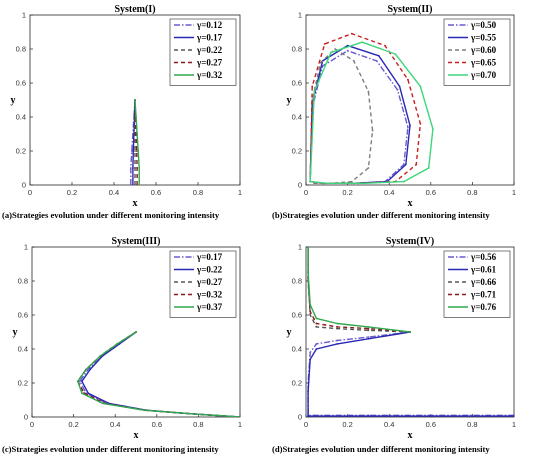 Image resolution: width=550 pixels, height=460 pixels. Describe the element at coordinates (410, 241) in the screenshot. I see `chart-title: System(IV)` at that location.